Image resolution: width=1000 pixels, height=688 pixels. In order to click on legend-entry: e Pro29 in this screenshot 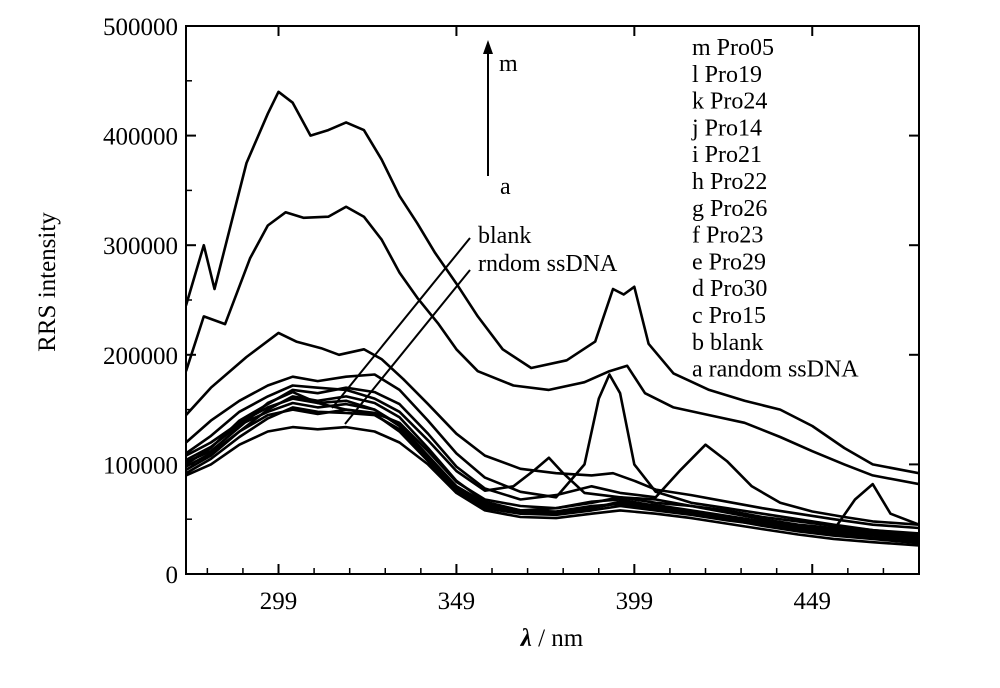, I will do `click(729, 262)`.